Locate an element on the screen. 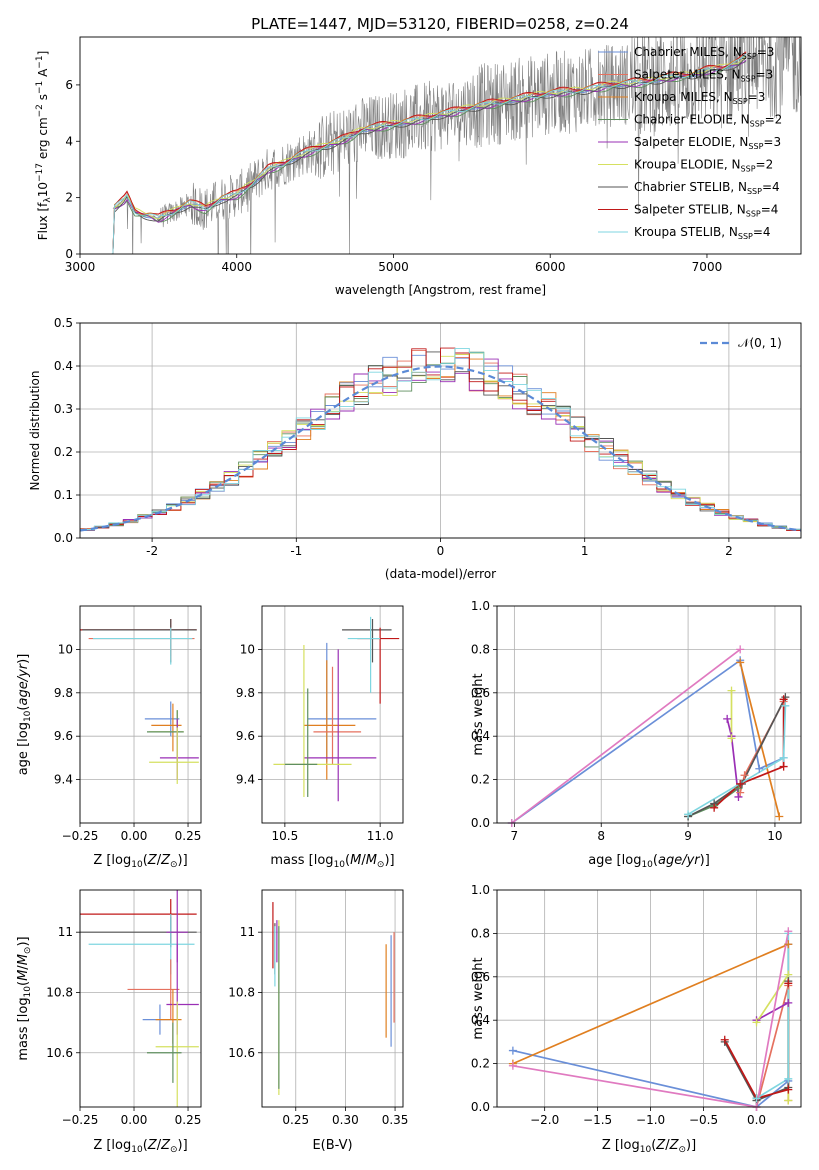 The height and width of the screenshot is (1170, 819). spectrum-xlabel: wavelength [Angstrom, rest frame] is located at coordinates (440, 290).